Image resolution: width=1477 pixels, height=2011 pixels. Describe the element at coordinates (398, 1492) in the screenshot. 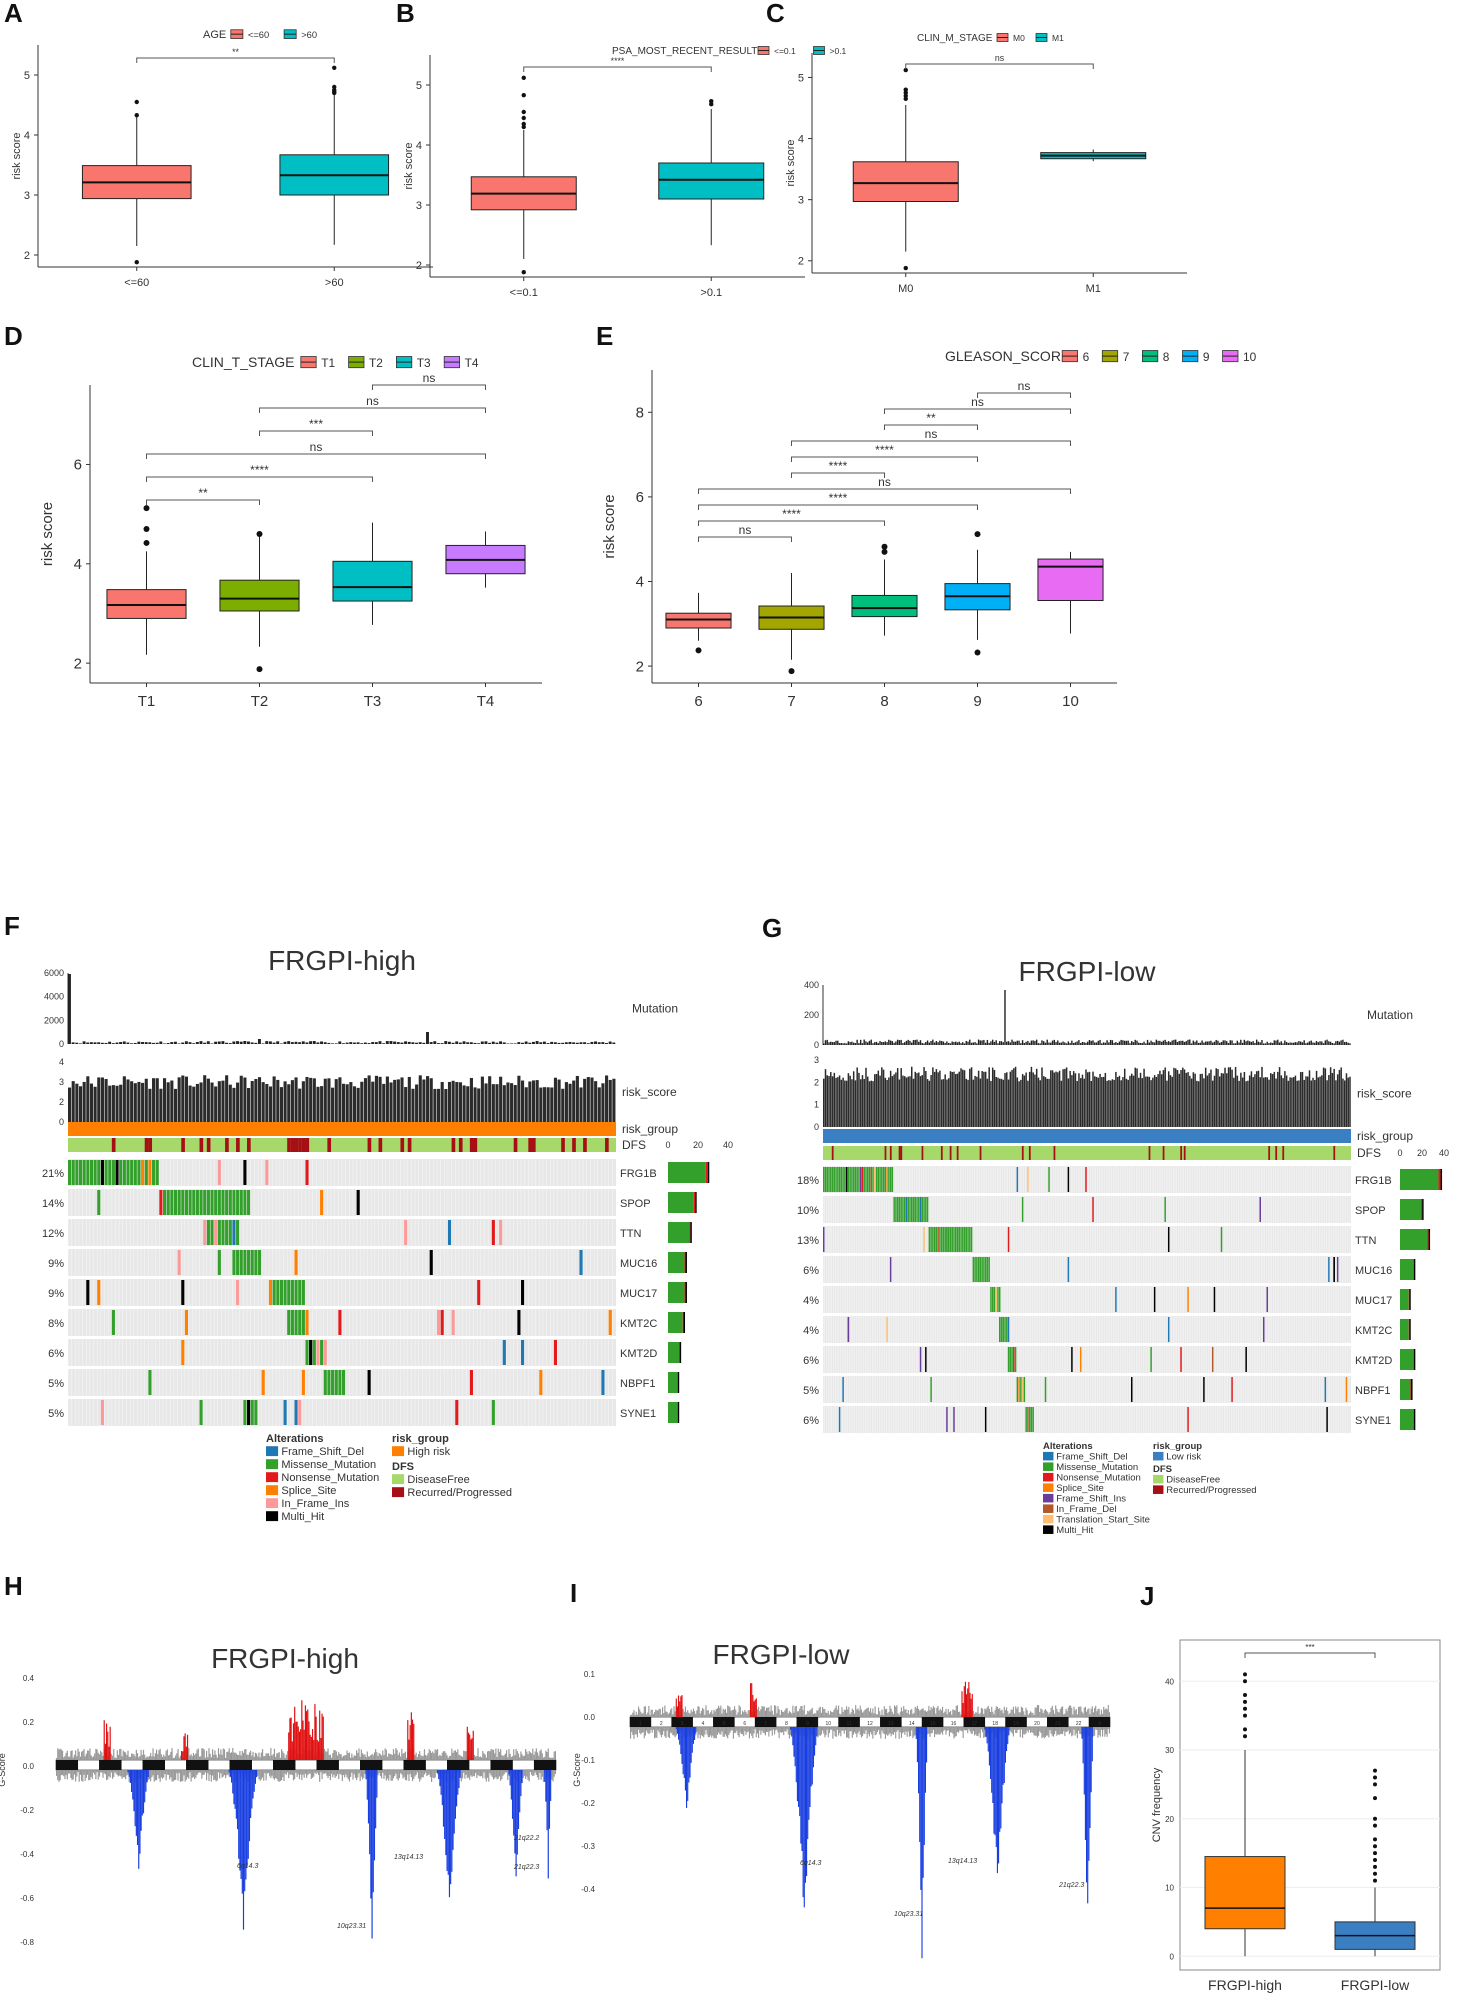

I see `legend-swatch` at that location.